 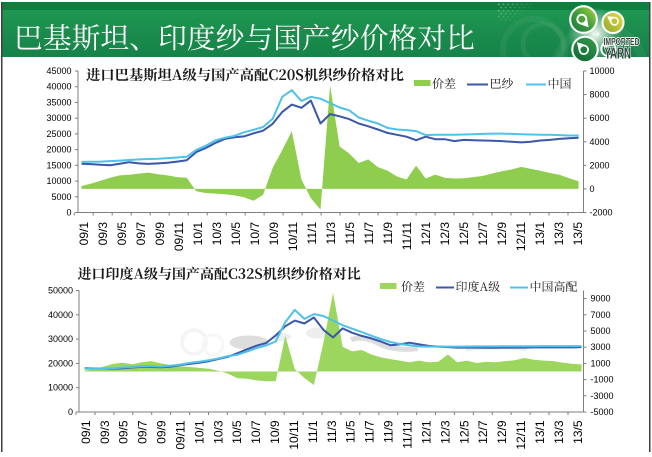 What do you see at coordinates (600, 118) in the screenshot?
I see `svg-text: 6000` at bounding box center [600, 118].